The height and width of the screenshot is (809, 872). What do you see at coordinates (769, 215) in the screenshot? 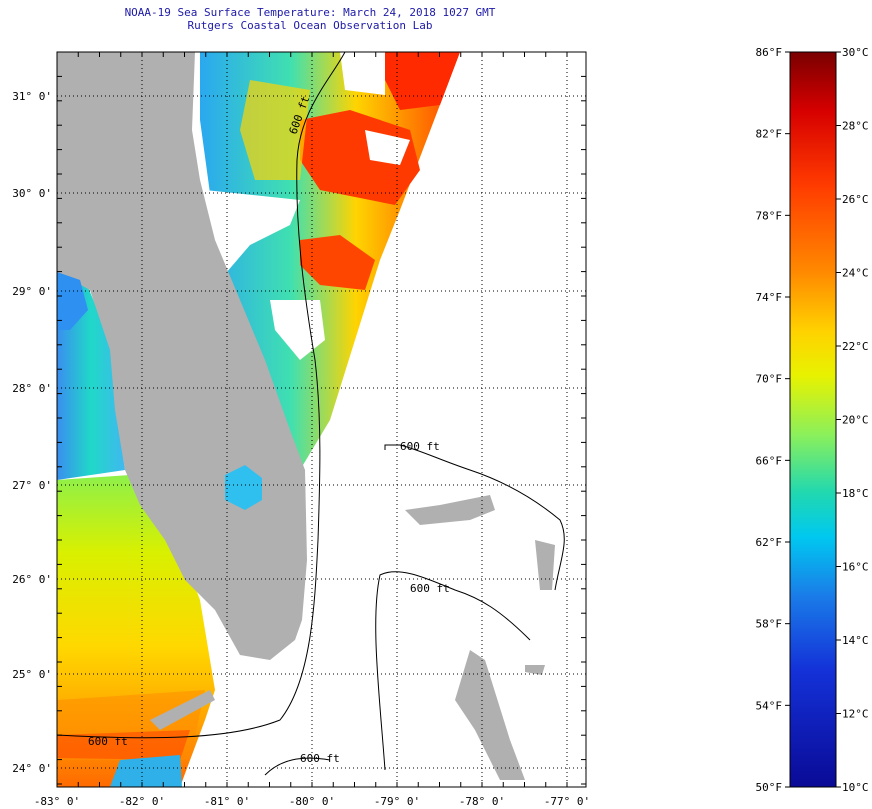
I see `colorbar-f-label: 78°F` at bounding box center [769, 215].